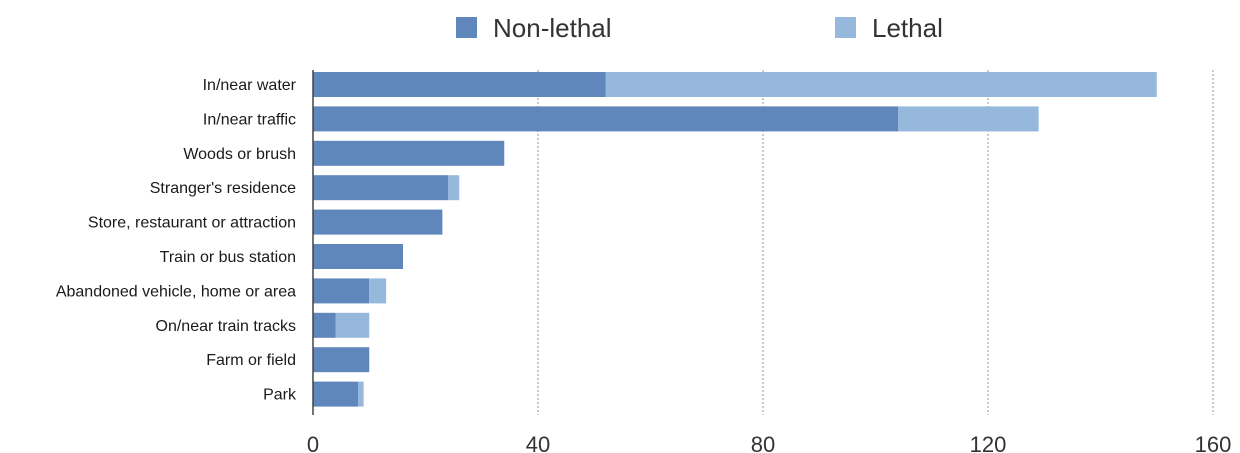 The height and width of the screenshot is (453, 1240). What do you see at coordinates (176, 291) in the screenshot?
I see `category-label: Abandoned vehicle, home or area` at bounding box center [176, 291].